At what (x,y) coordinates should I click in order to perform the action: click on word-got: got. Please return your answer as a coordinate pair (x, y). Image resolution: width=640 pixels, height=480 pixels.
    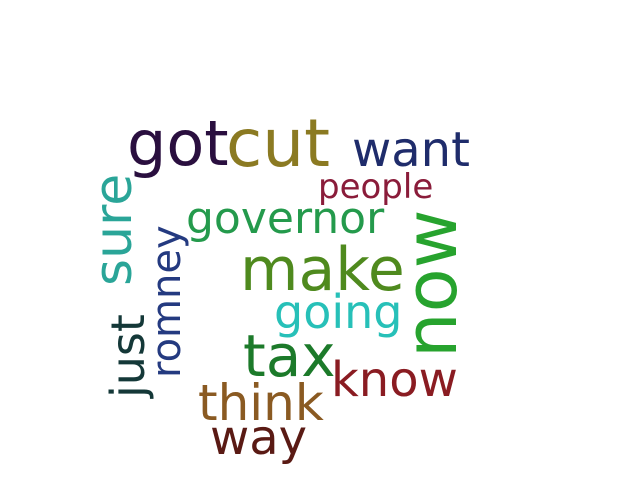
    Looking at the image, I should click on (178, 143).